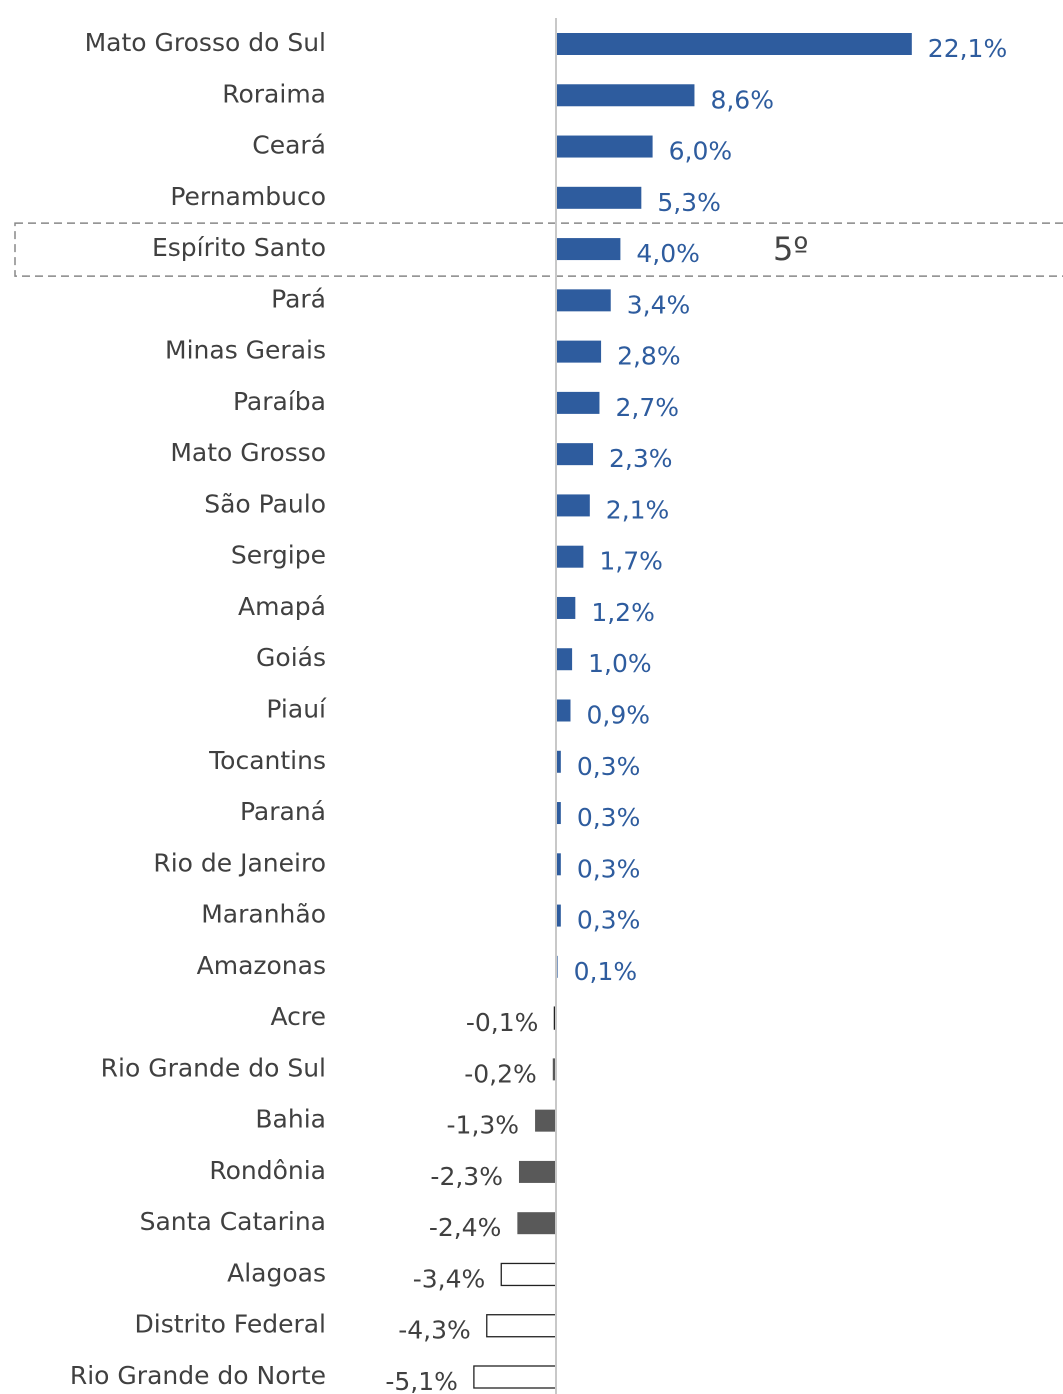  Describe the element at coordinates (278, 555) in the screenshot. I see `category-label: Sergipe` at that location.